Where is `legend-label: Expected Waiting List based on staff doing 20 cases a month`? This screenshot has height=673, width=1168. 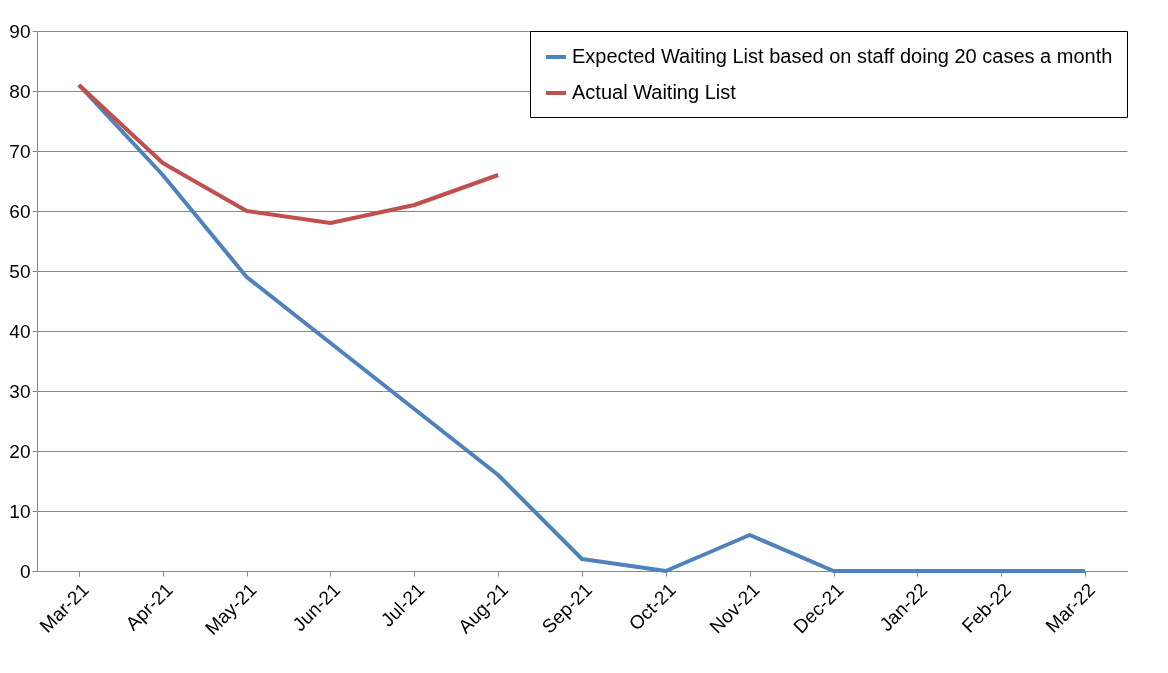 legend-label: Expected Waiting List based on staff doing 20 cases a month is located at coordinates (842, 56).